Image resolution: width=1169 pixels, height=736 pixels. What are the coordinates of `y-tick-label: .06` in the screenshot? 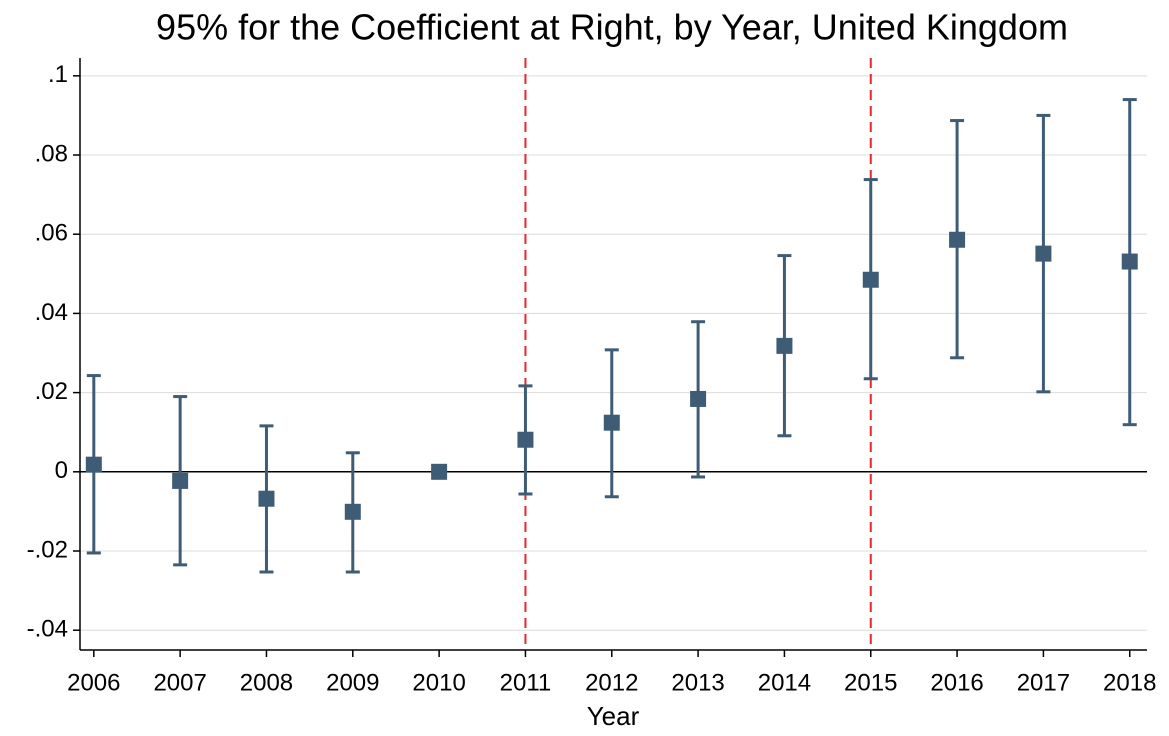 It's located at (51, 233).